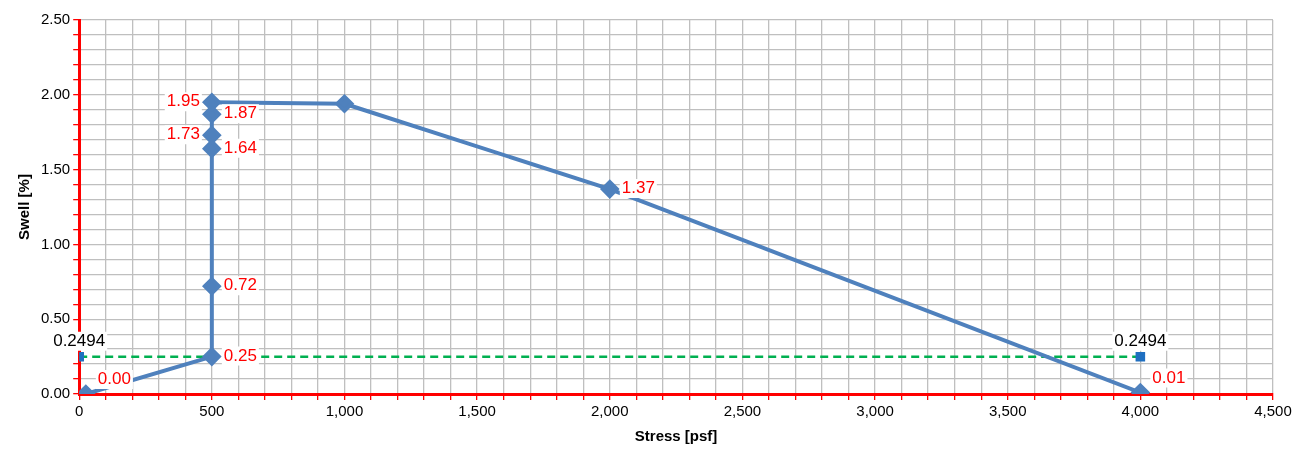  I want to click on x-tick-label: 1,500, so click(477, 411).